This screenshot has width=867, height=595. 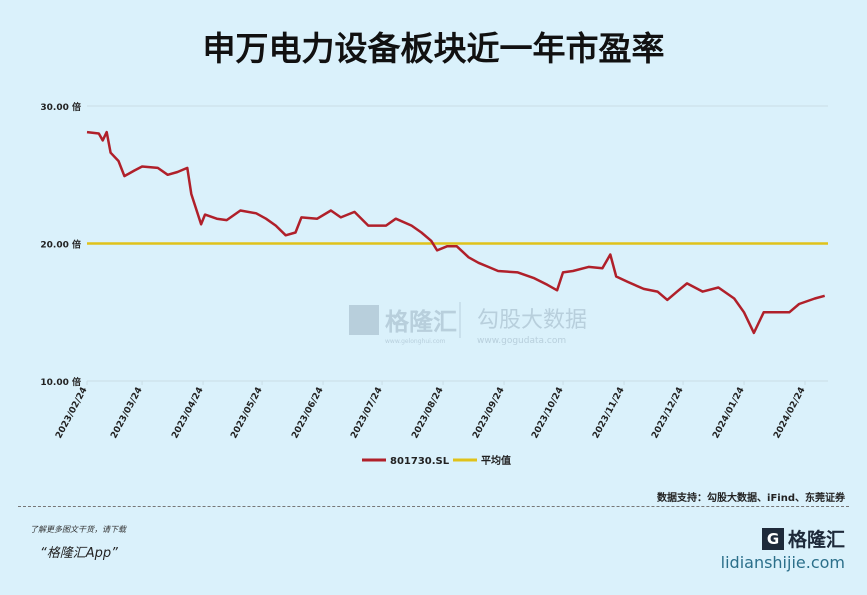 What do you see at coordinates (547, 413) in the screenshot?
I see `x-tick-label: 2023/10/24` at bounding box center [547, 413].